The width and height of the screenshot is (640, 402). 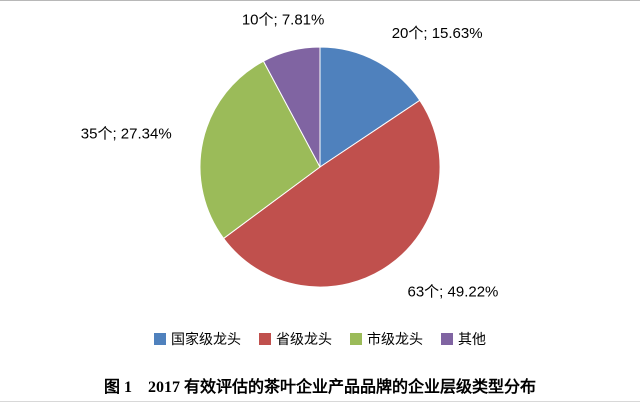 I want to click on legend-label: 其他, so click(x=472, y=339).